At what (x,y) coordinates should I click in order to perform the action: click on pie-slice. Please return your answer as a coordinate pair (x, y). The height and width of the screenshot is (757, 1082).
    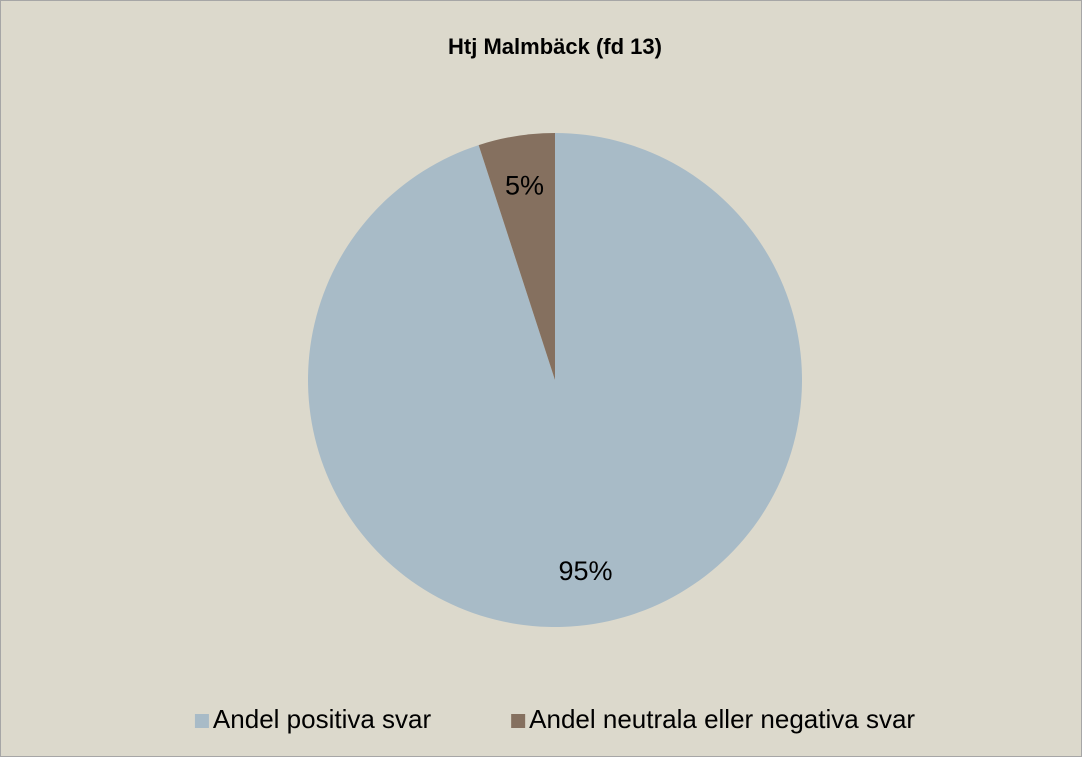
    Looking at the image, I should click on (516, 256).